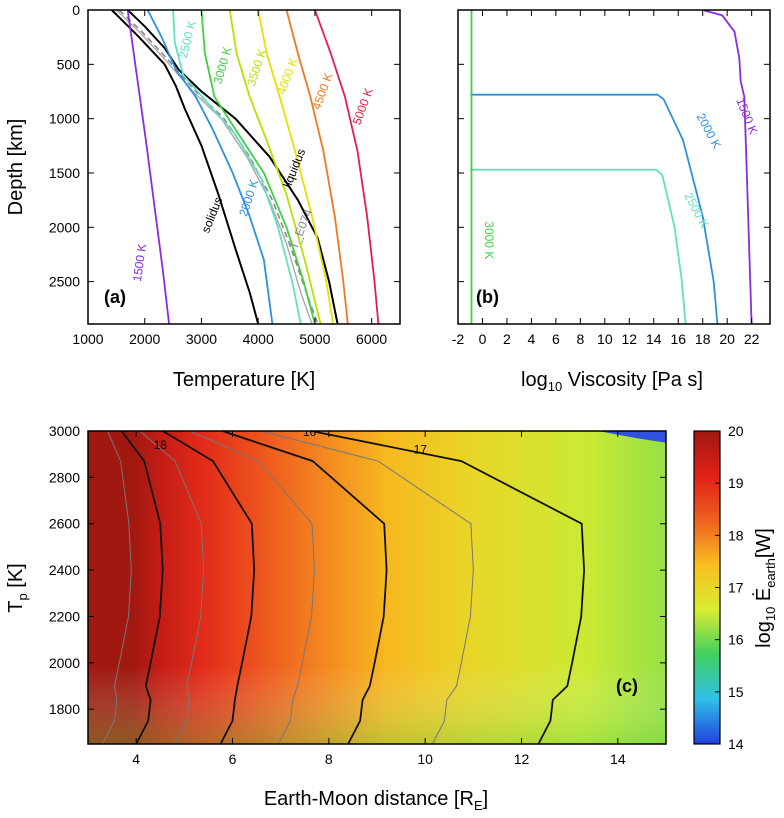  I want to click on panel-b-xtick-label: 10, so click(605, 339).